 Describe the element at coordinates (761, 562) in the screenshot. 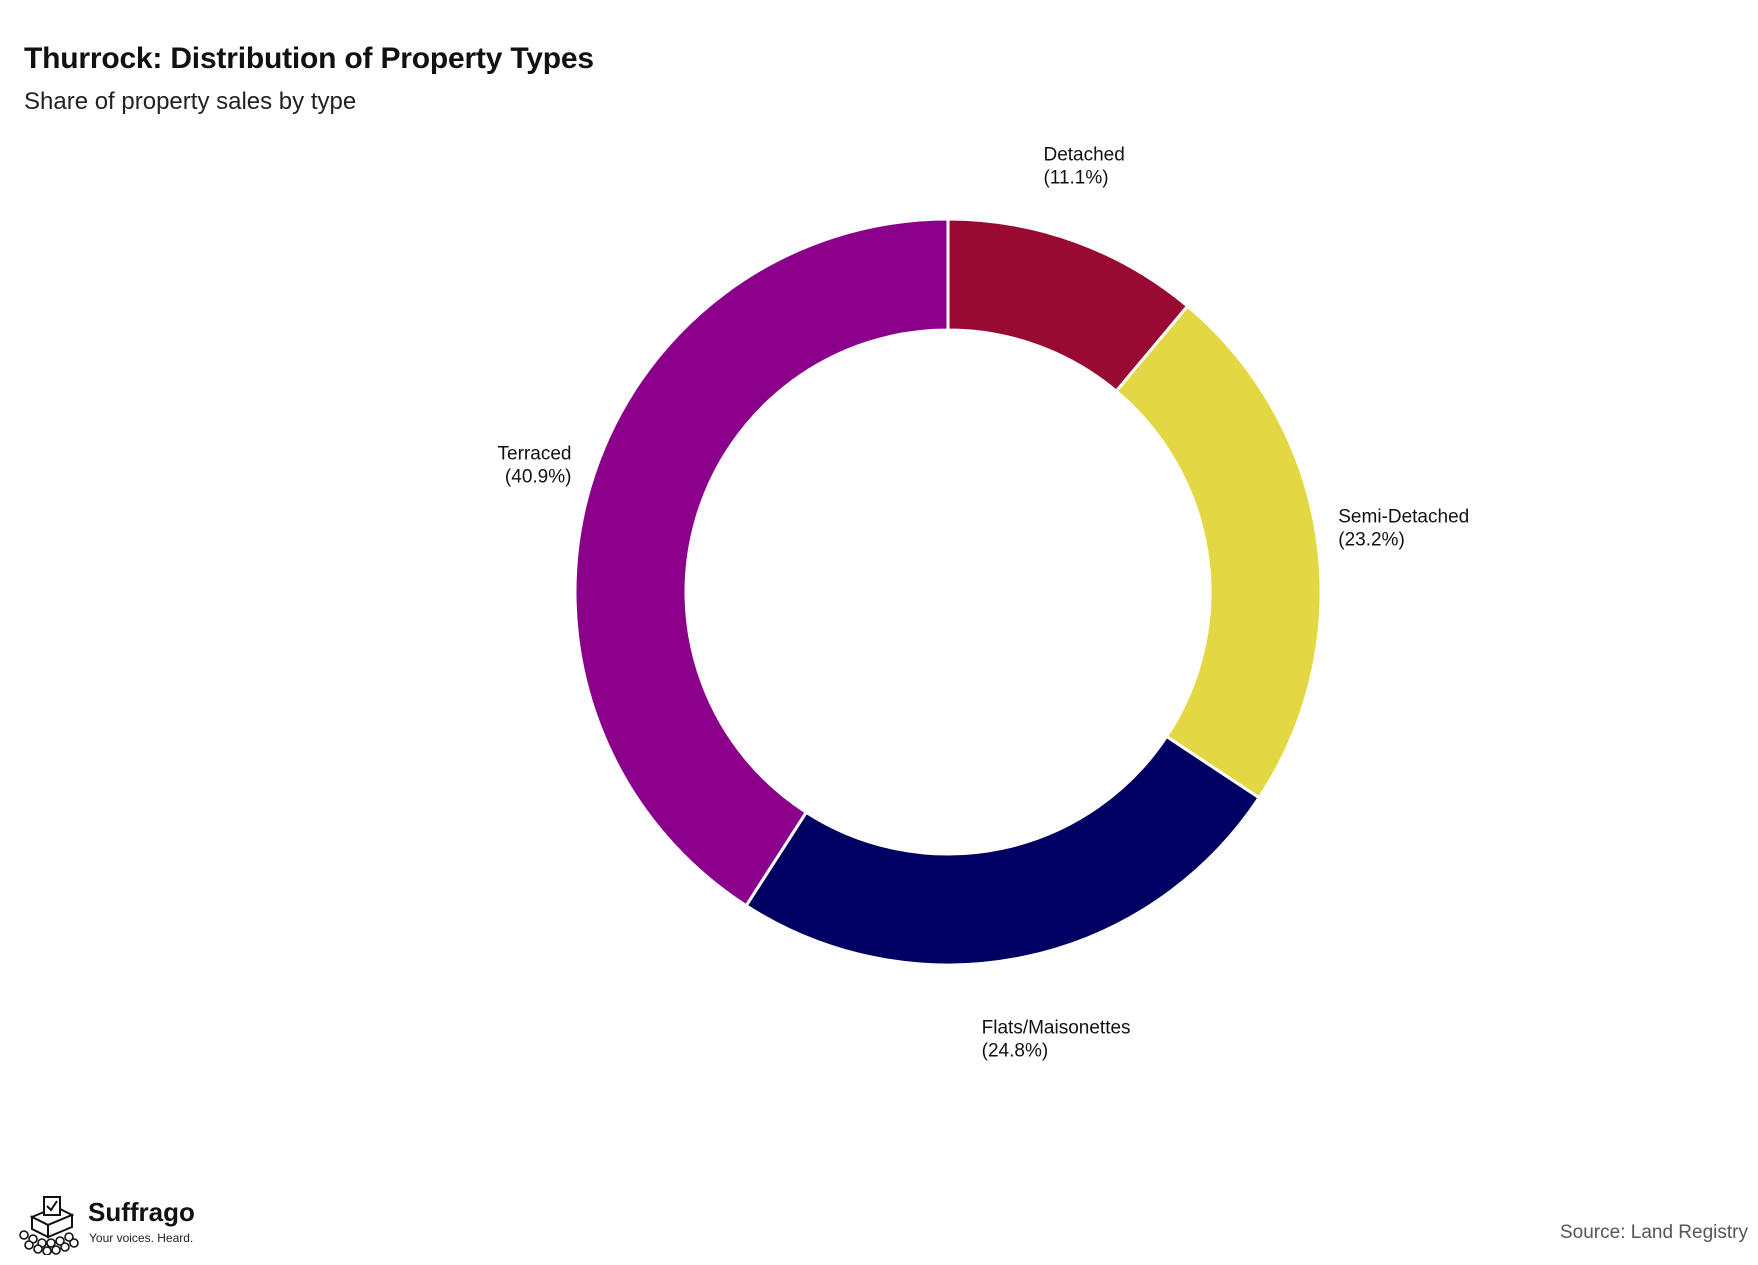

I see `slice-terraced` at that location.